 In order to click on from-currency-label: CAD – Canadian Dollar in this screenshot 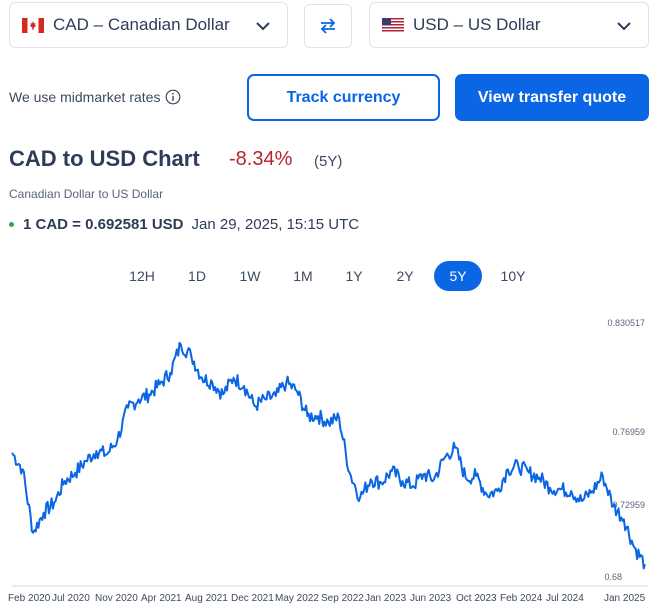, I will do `click(141, 24)`.